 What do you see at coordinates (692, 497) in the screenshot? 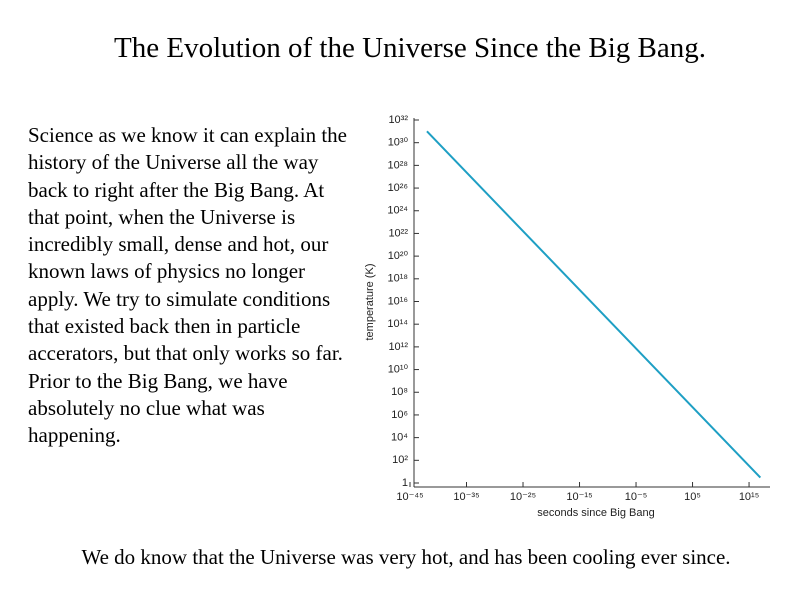
I see `x-tick-label: 10⁵` at bounding box center [692, 497].